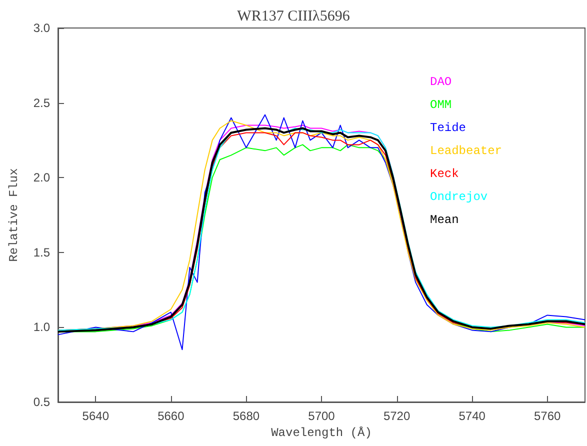 The width and height of the screenshot is (587, 446). What do you see at coordinates (41, 252) in the screenshot?
I see `y-tick-label: 1.5` at bounding box center [41, 252].